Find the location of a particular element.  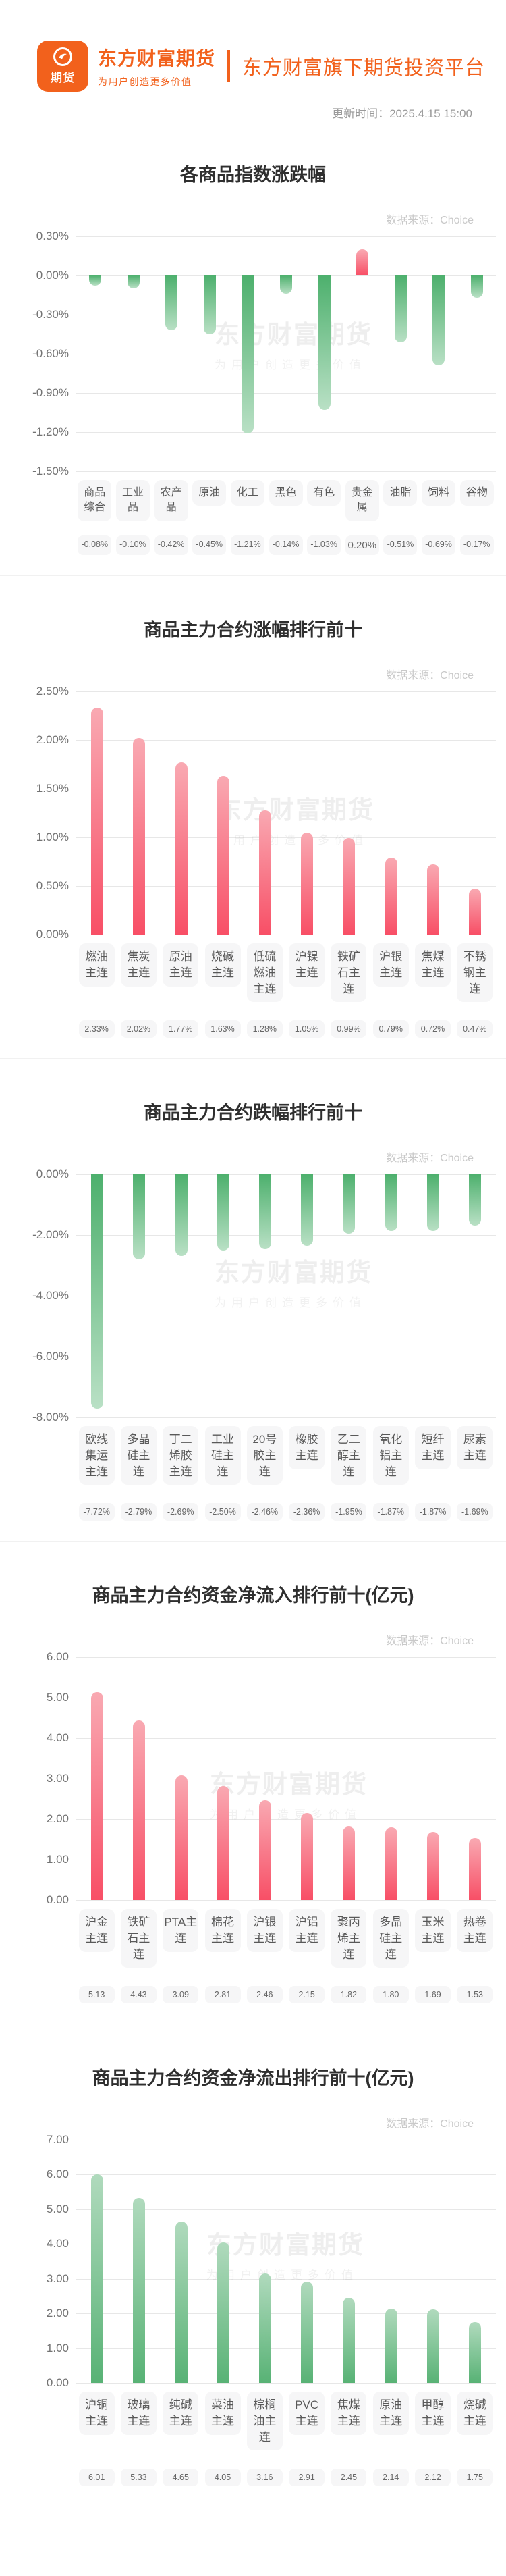

category-slot: 热卷主连 is located at coordinates (475, 1930).